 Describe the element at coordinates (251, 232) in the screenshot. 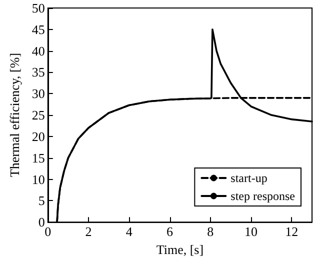

I see `x-tick-label: 10` at that location.